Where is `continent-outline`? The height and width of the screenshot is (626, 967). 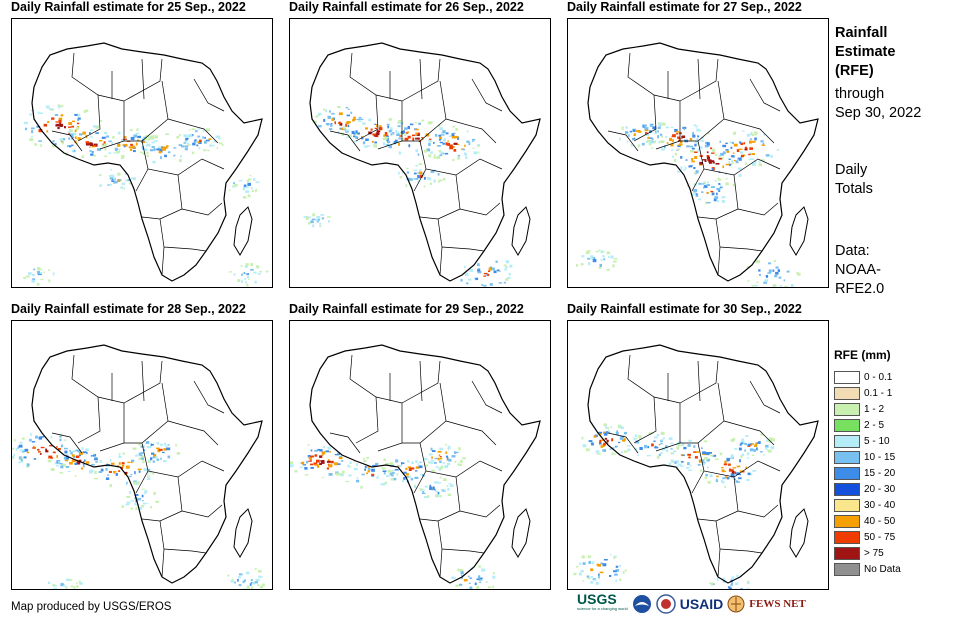
continent-outline is located at coordinates (425, 464).